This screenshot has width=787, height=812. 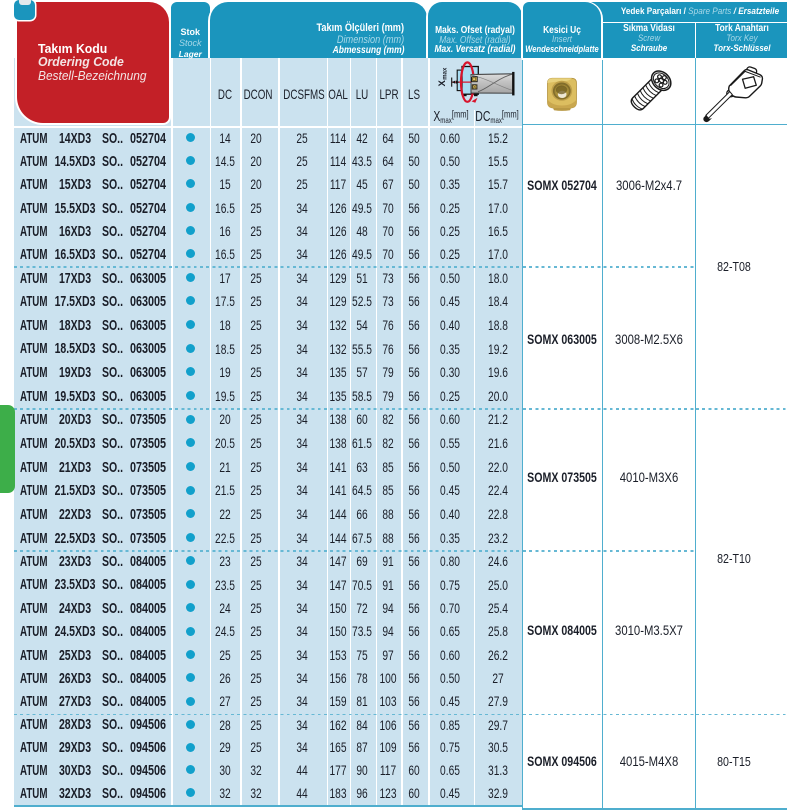 I want to click on svg-text: X, so click(x=442, y=83).